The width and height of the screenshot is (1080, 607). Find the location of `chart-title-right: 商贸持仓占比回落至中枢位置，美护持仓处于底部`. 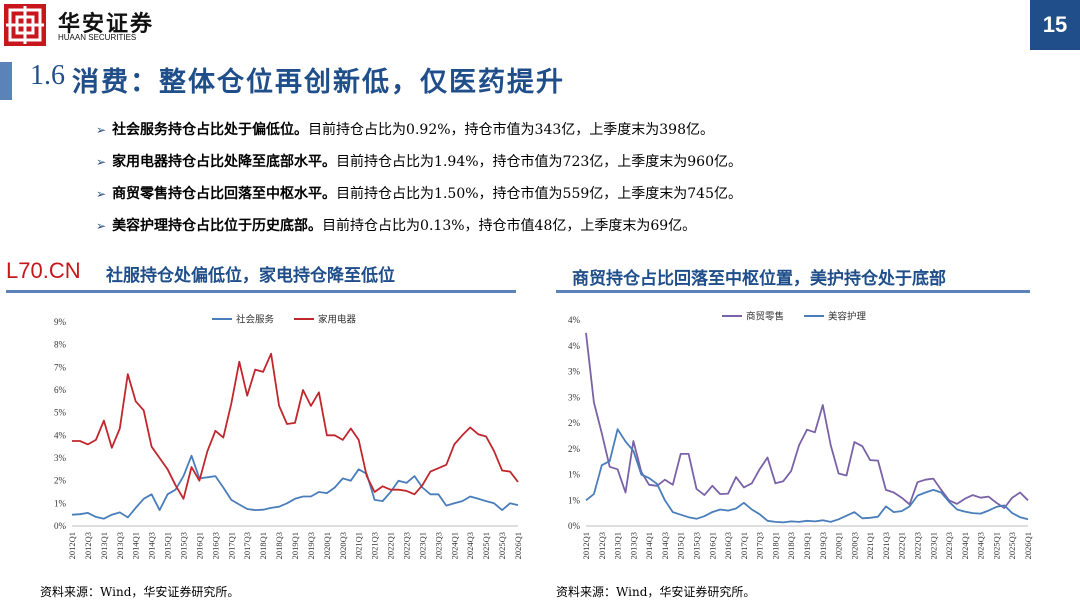

chart-title-right: 商贸持仓占比回落至中枢位置，美护持仓处于底部 is located at coordinates (759, 279).